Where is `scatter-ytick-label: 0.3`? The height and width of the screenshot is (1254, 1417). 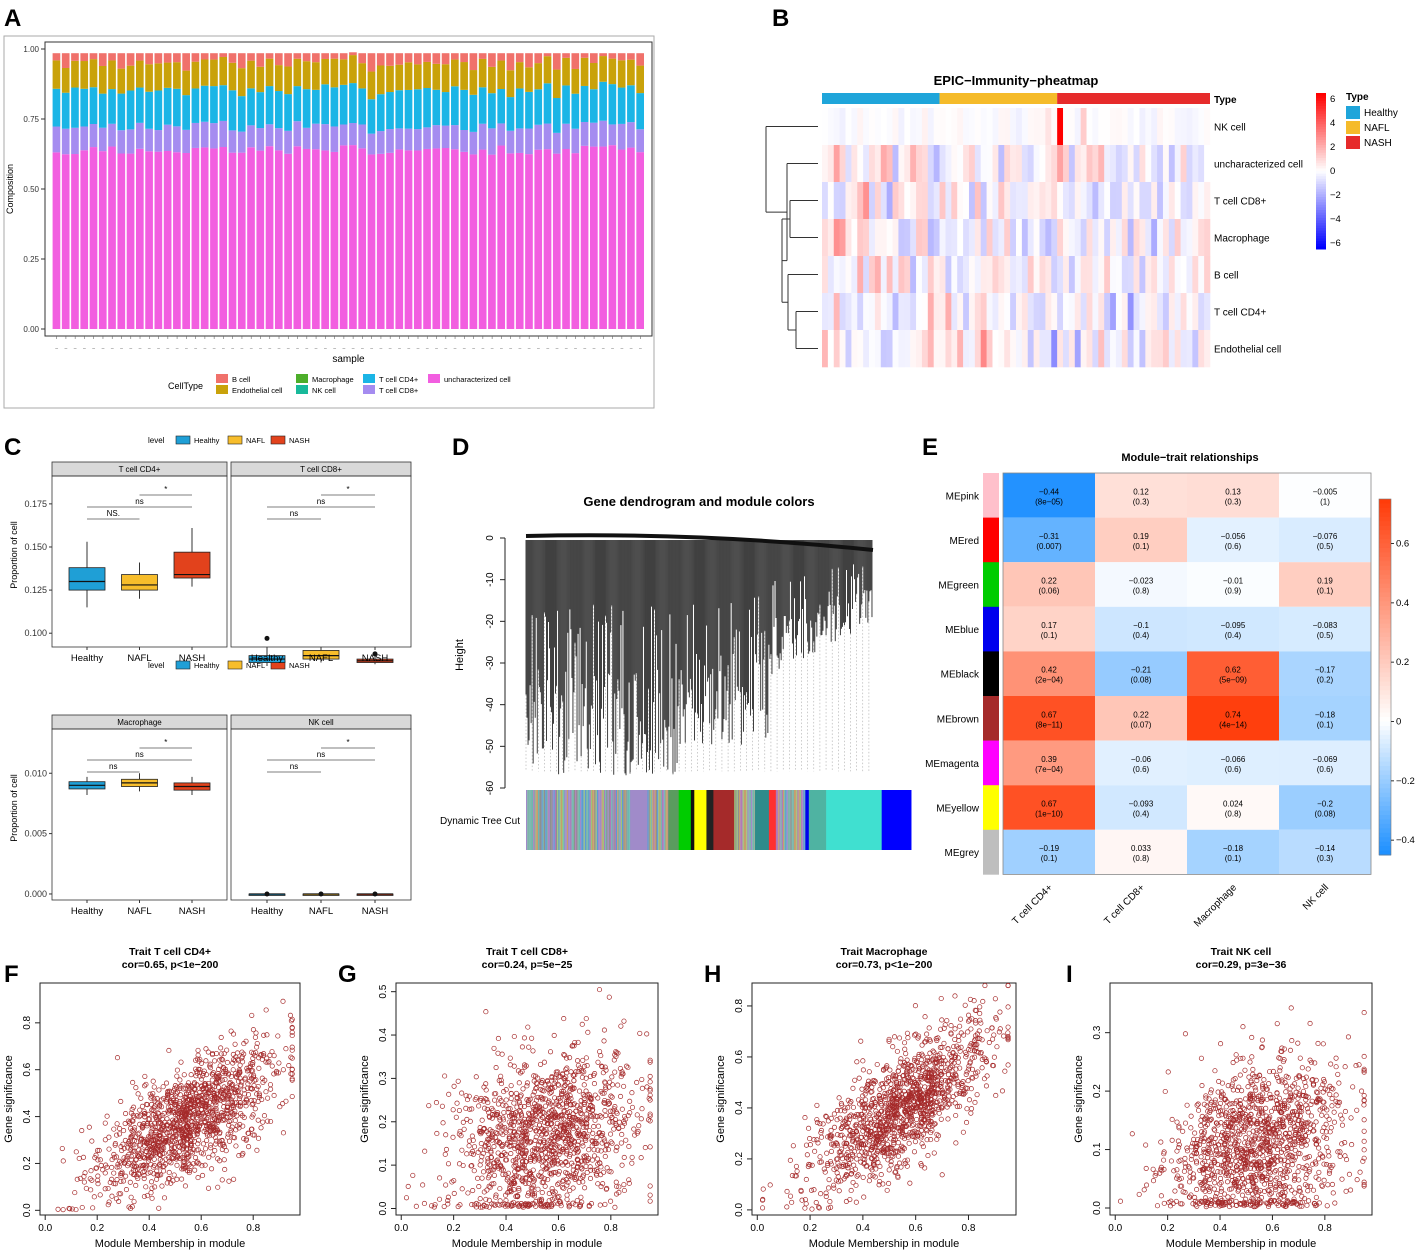
scatter-ytick-label: 0.3 is located at coordinates (383, 1078).